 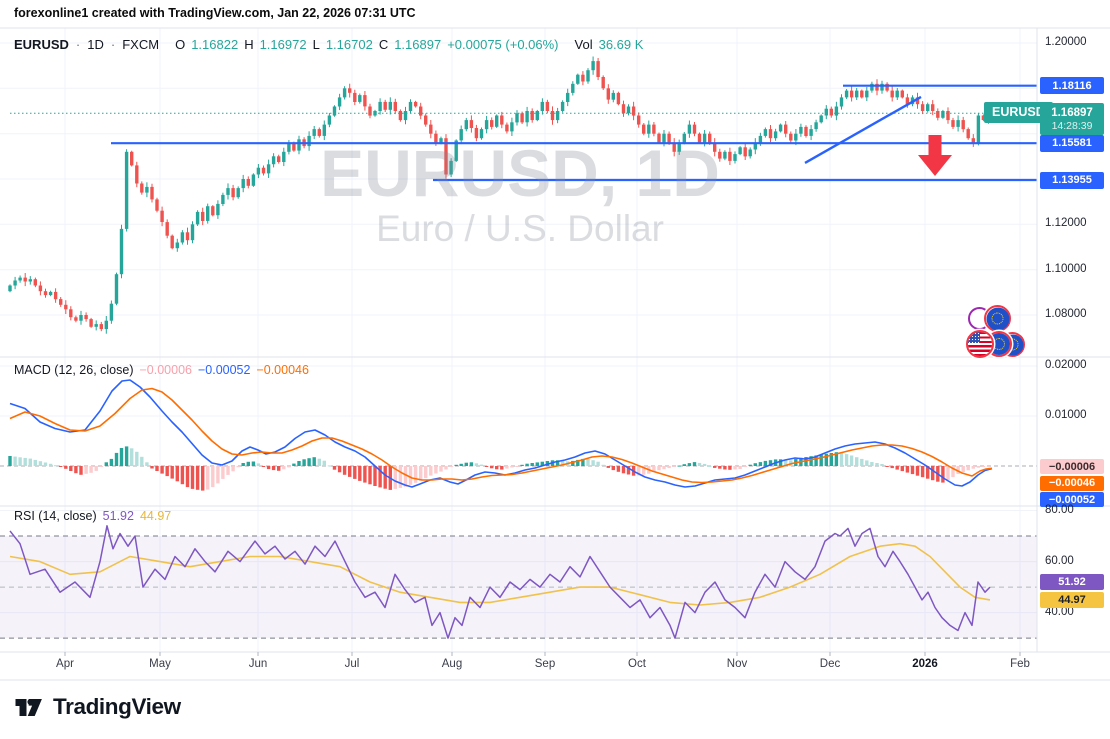 What do you see at coordinates (249, 44) in the screenshot?
I see `high-label: H` at bounding box center [249, 44].